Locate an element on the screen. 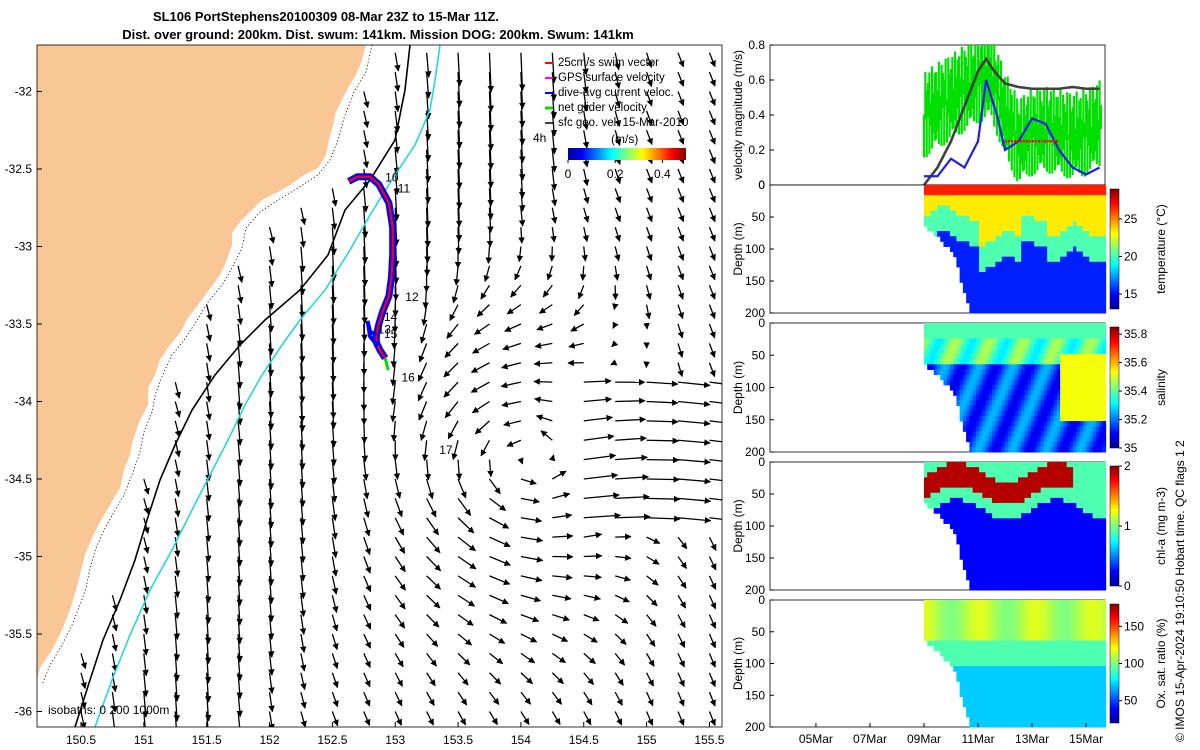 This screenshot has width=1200, height=750. salinity-ytick-label: 100 is located at coordinates (755, 388).